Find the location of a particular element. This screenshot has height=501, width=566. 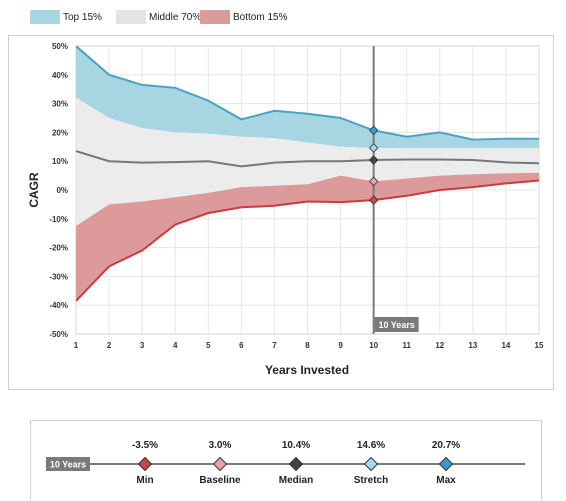

x-tick-label: 10 is located at coordinates (373, 345).